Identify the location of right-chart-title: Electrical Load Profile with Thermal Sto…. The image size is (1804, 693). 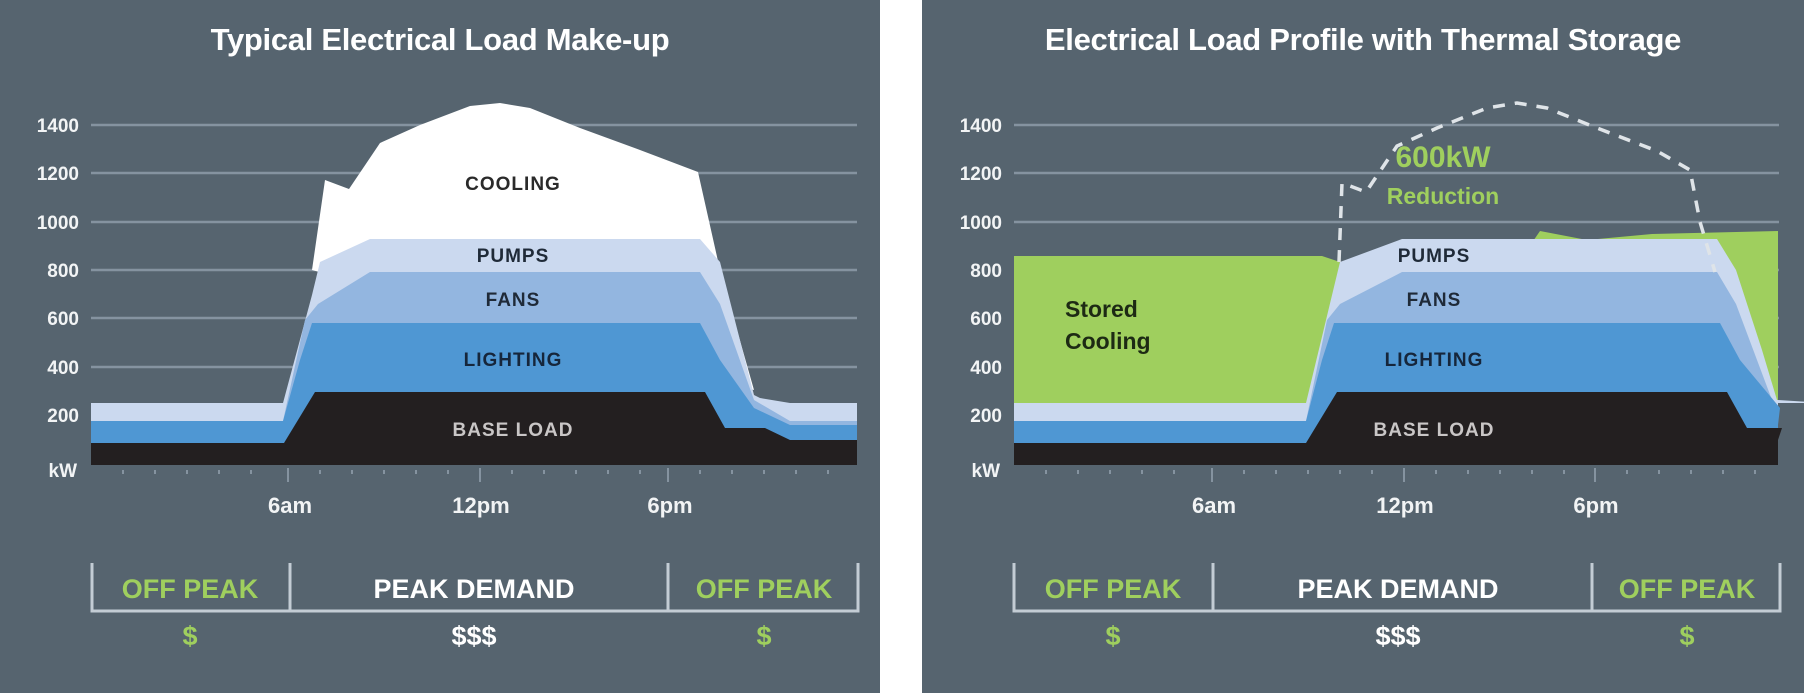
(1363, 39).